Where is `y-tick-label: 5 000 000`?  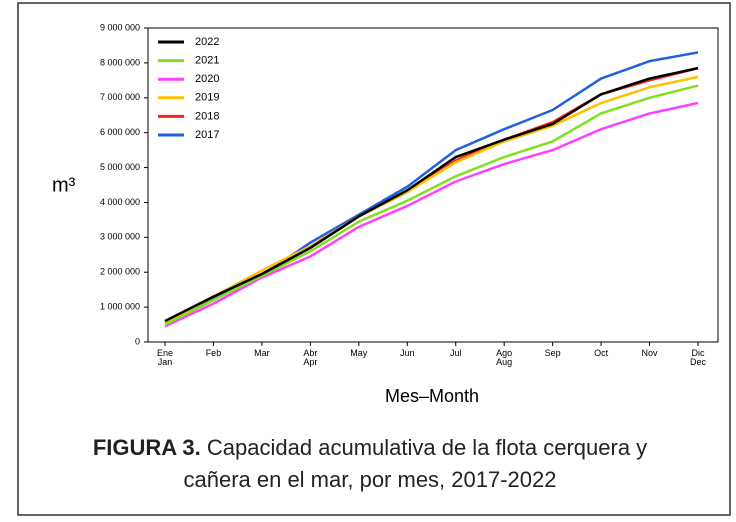 y-tick-label: 5 000 000 is located at coordinates (120, 167).